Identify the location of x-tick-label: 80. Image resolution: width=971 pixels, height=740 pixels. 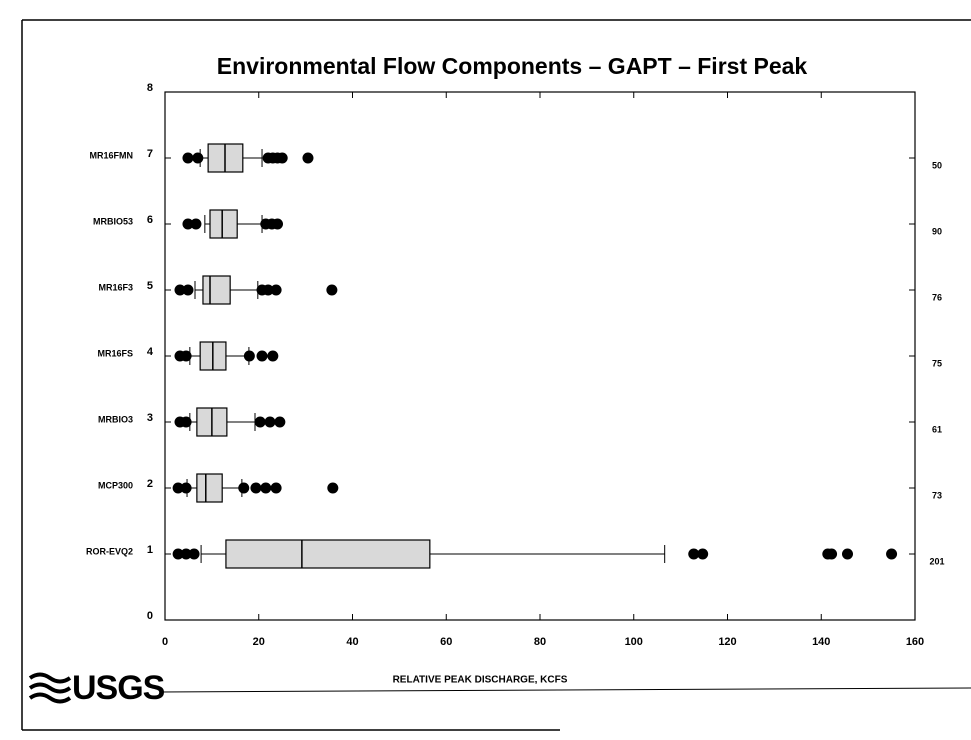
(540, 642).